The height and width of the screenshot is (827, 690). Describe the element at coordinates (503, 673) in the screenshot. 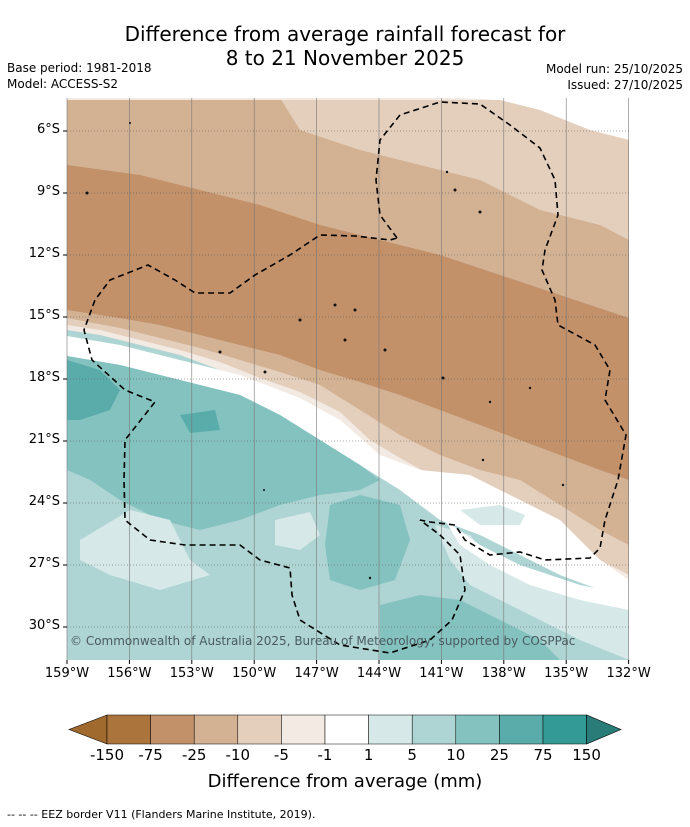

I see `lon-label: 138°W` at that location.